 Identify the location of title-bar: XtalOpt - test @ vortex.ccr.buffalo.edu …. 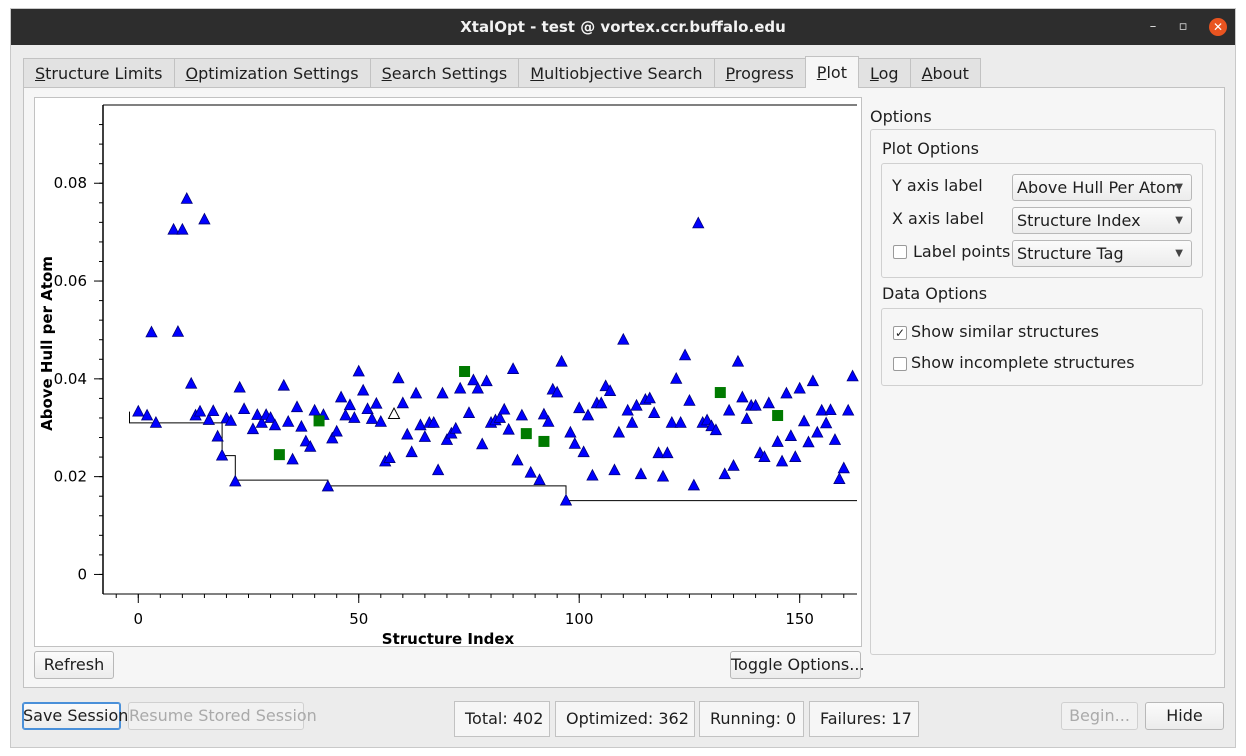
(623, 27).